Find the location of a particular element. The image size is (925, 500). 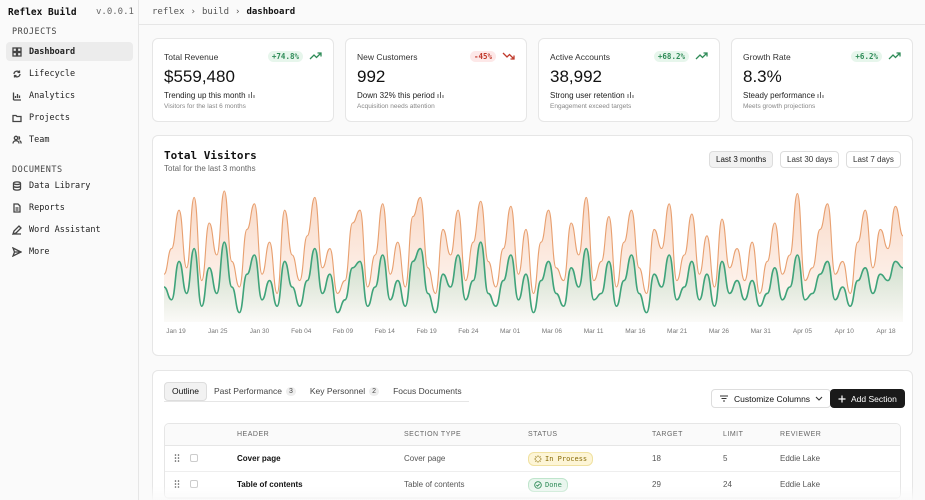

stat-value: 8.3% is located at coordinates (762, 76).